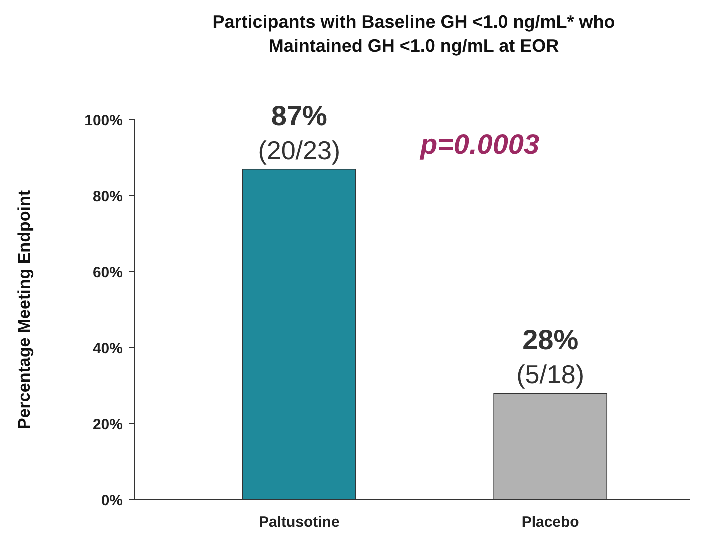  Describe the element at coordinates (299, 150) in the screenshot. I see `annotation: (20/23)` at that location.